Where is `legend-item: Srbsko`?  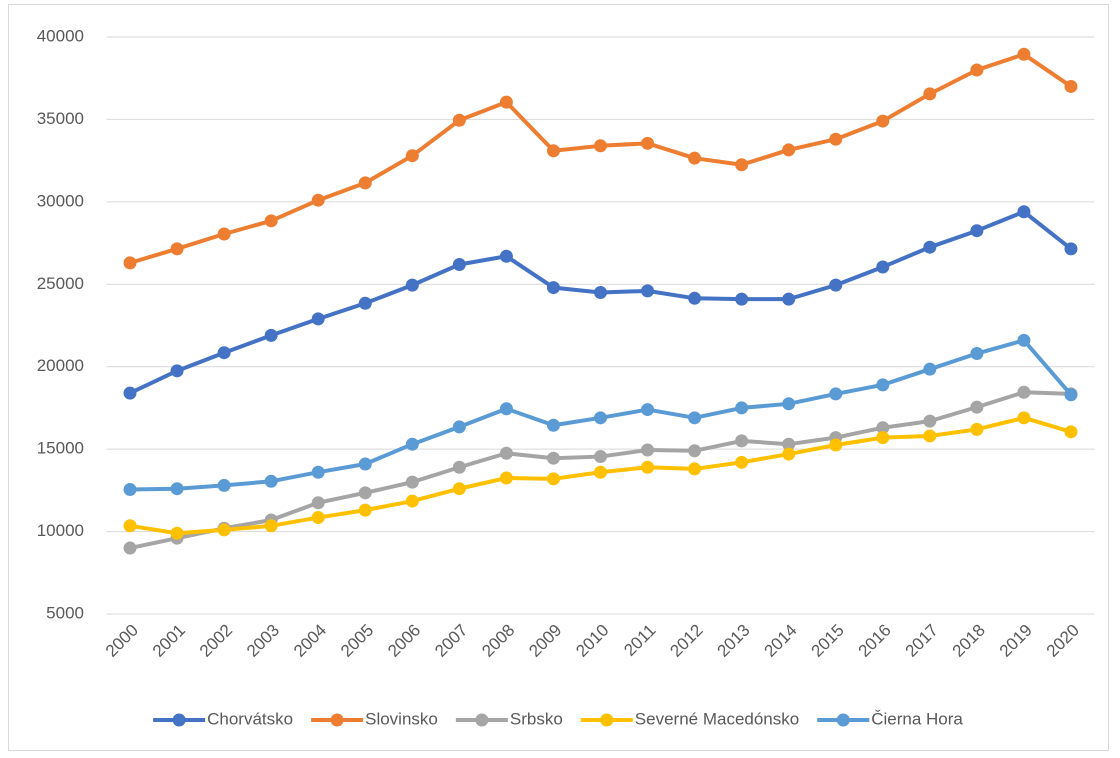
legend-item: Srbsko is located at coordinates (509, 718).